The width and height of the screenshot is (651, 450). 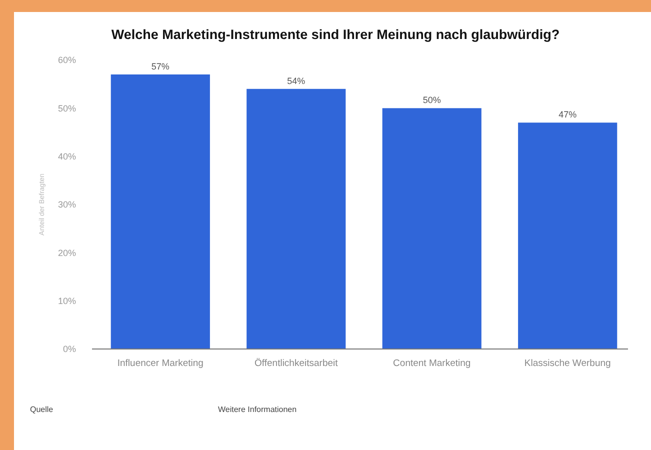 I want to click on y-tick-label: 30%, so click(x=67, y=205).